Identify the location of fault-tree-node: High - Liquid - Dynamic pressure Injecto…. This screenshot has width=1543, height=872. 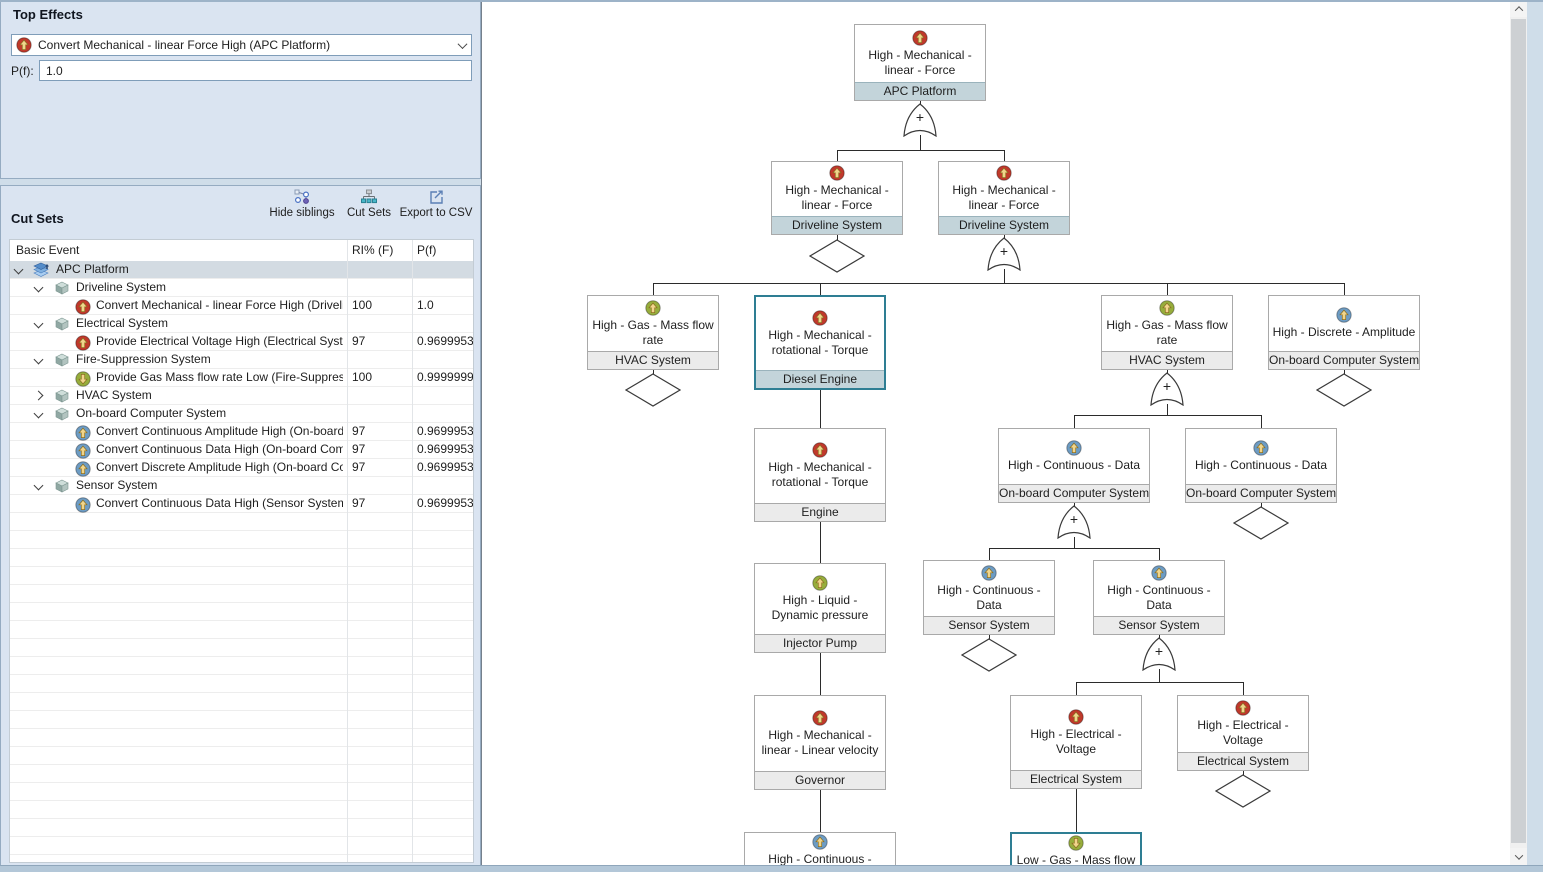
(820, 608).